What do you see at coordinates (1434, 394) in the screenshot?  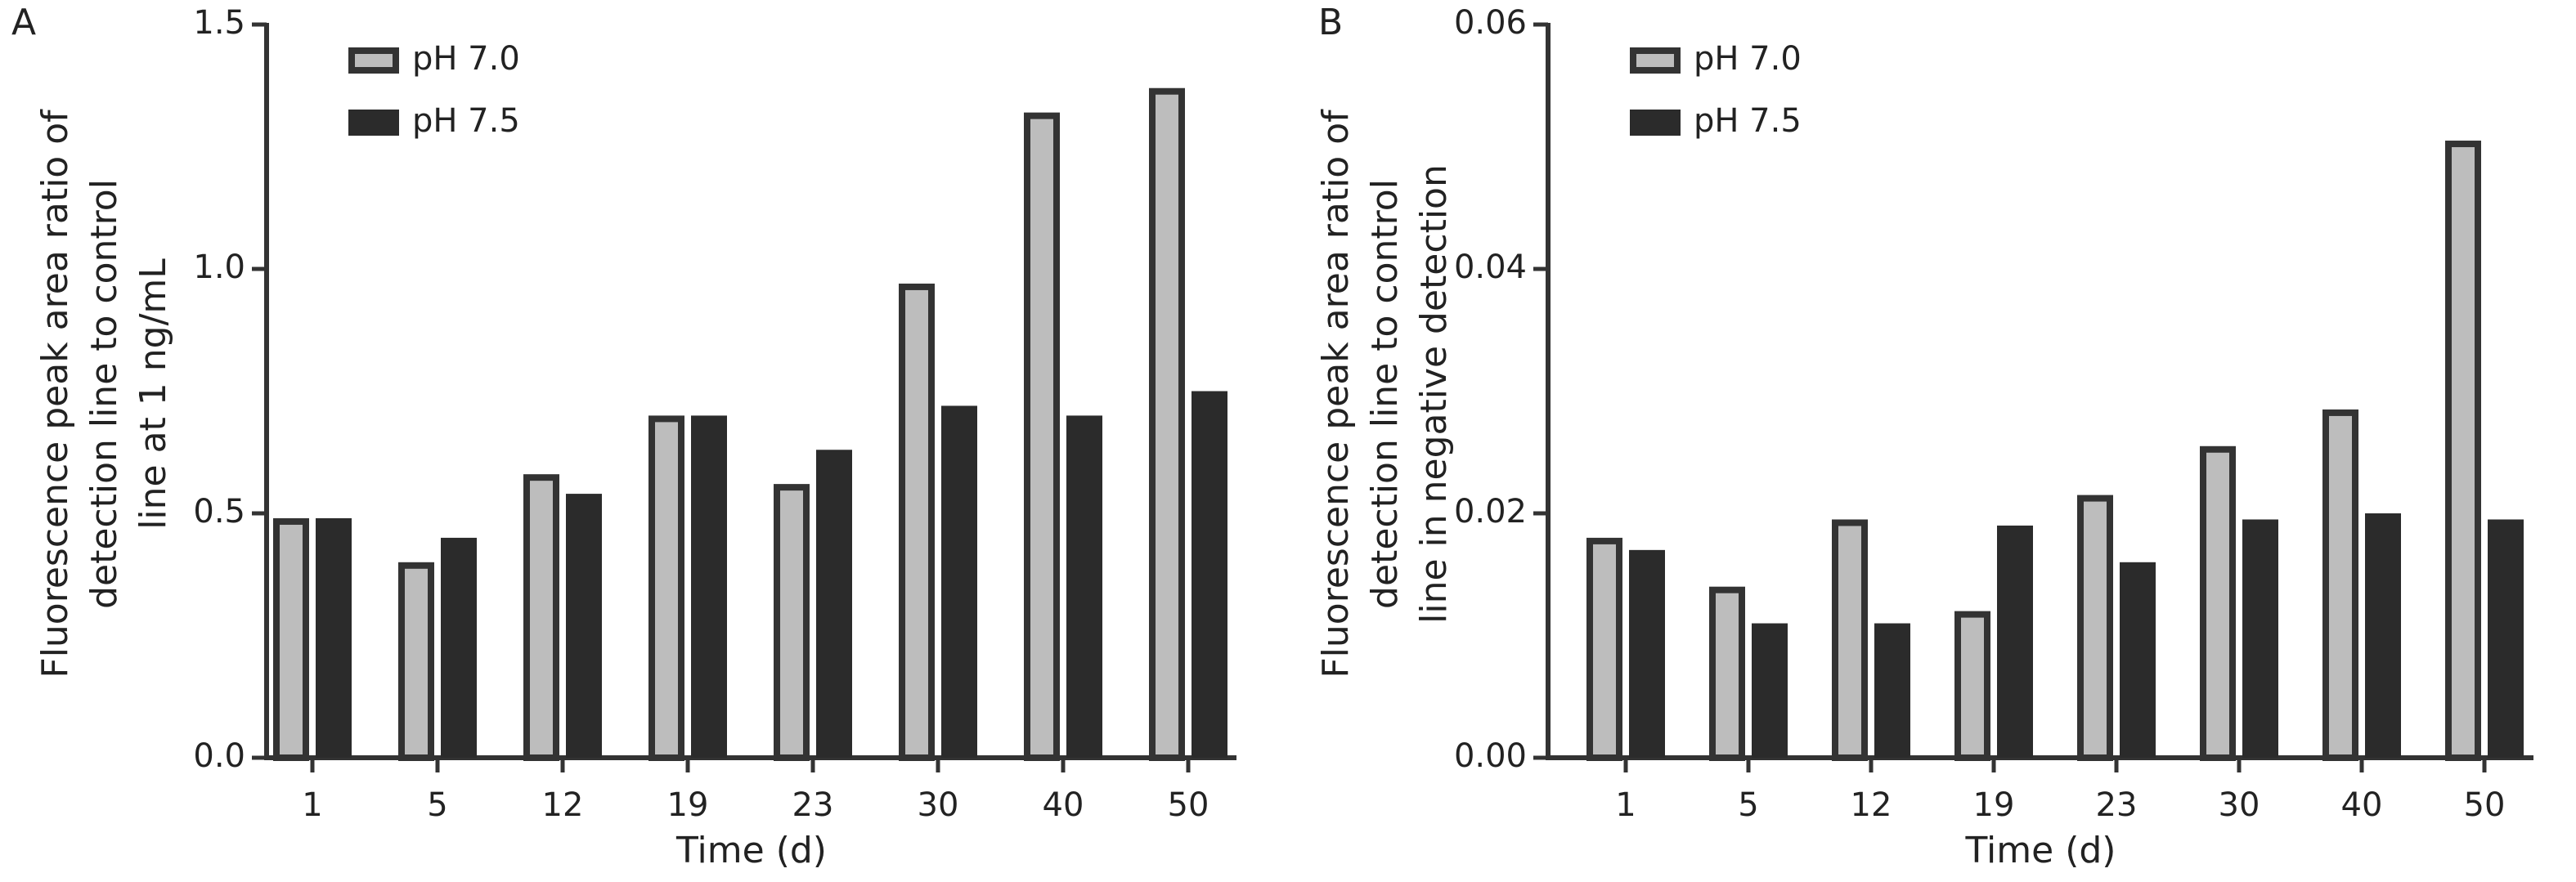 I see `y-axis-label: line in negative detection` at bounding box center [1434, 394].